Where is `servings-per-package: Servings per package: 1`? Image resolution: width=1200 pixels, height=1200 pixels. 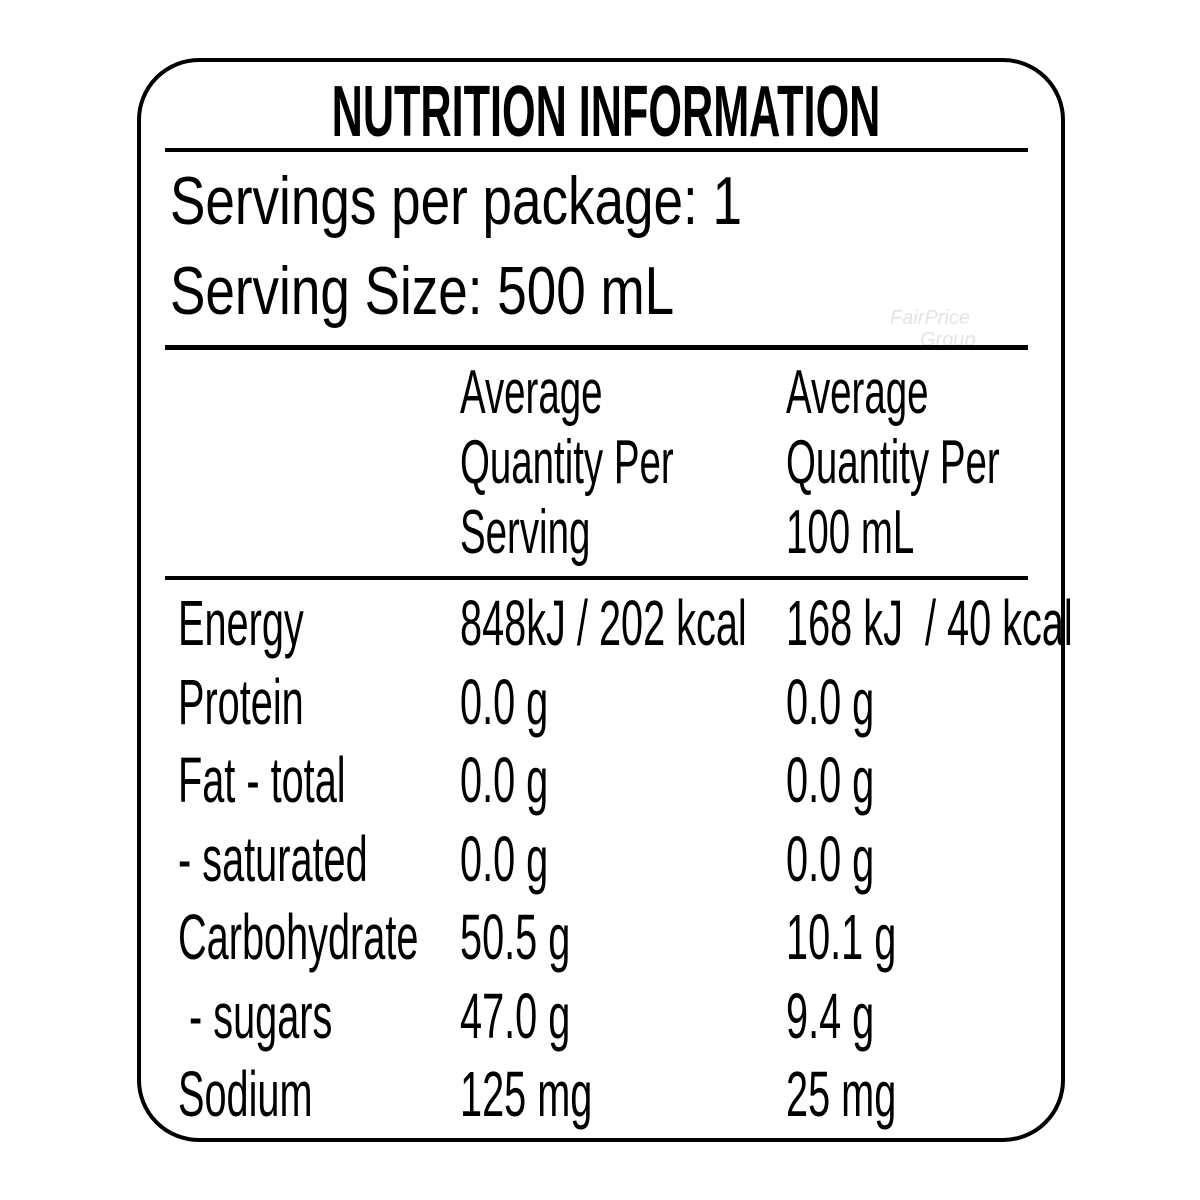
servings-per-package: Servings per package: 1 is located at coordinates (456, 201).